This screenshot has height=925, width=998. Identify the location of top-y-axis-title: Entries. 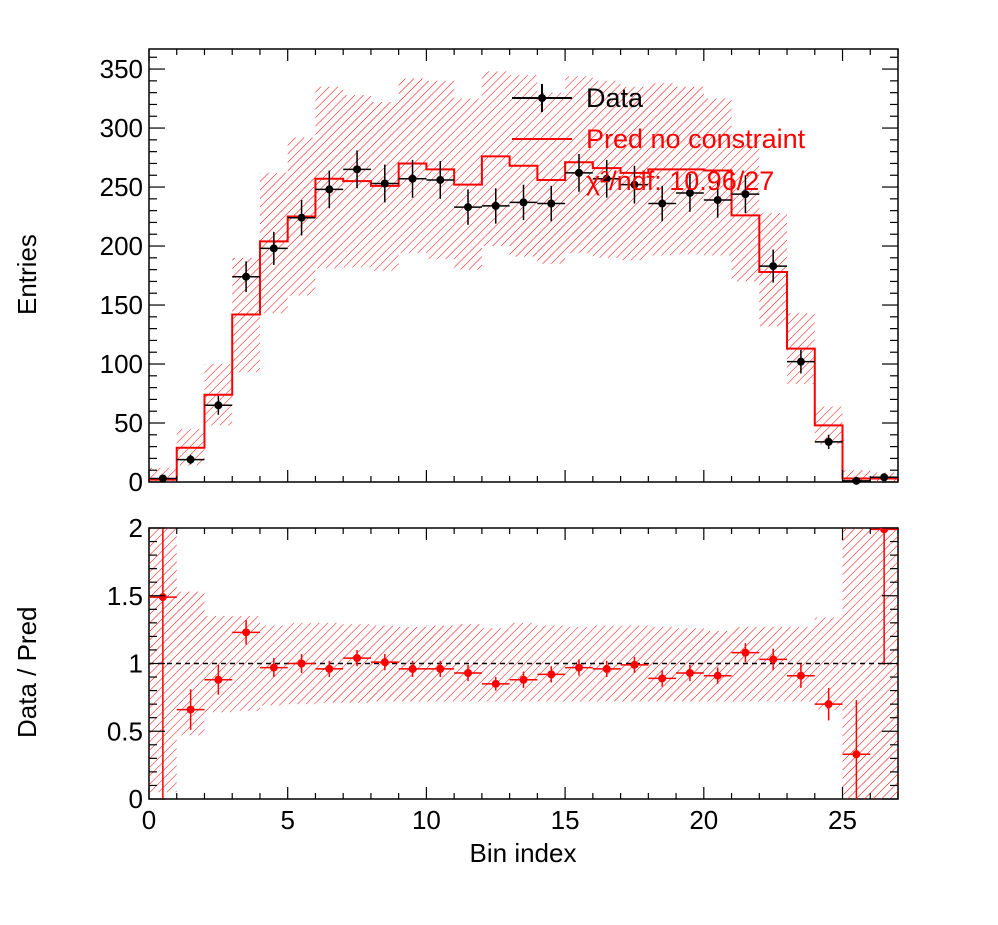
(27, 274).